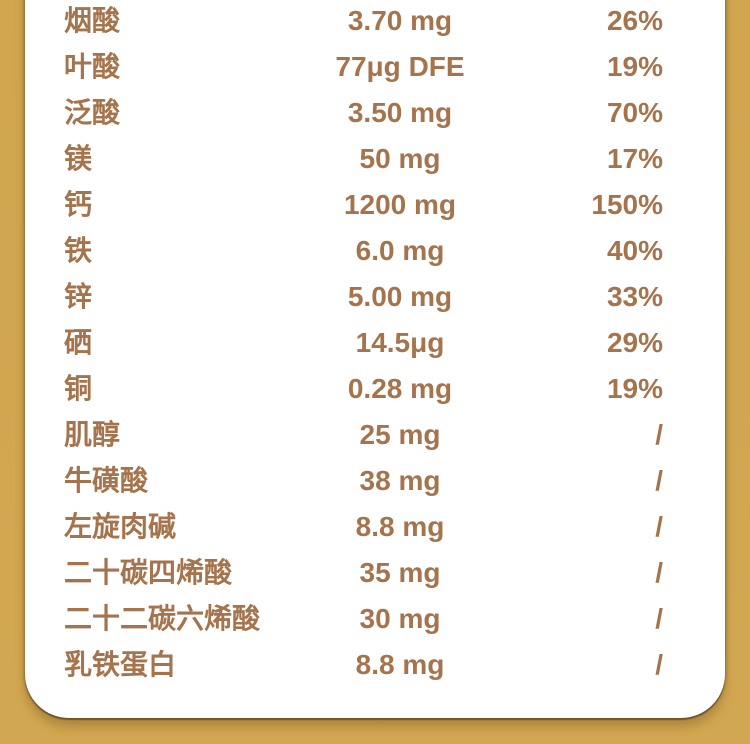  I want to click on nutrient-name: 泛酸, so click(92, 112).